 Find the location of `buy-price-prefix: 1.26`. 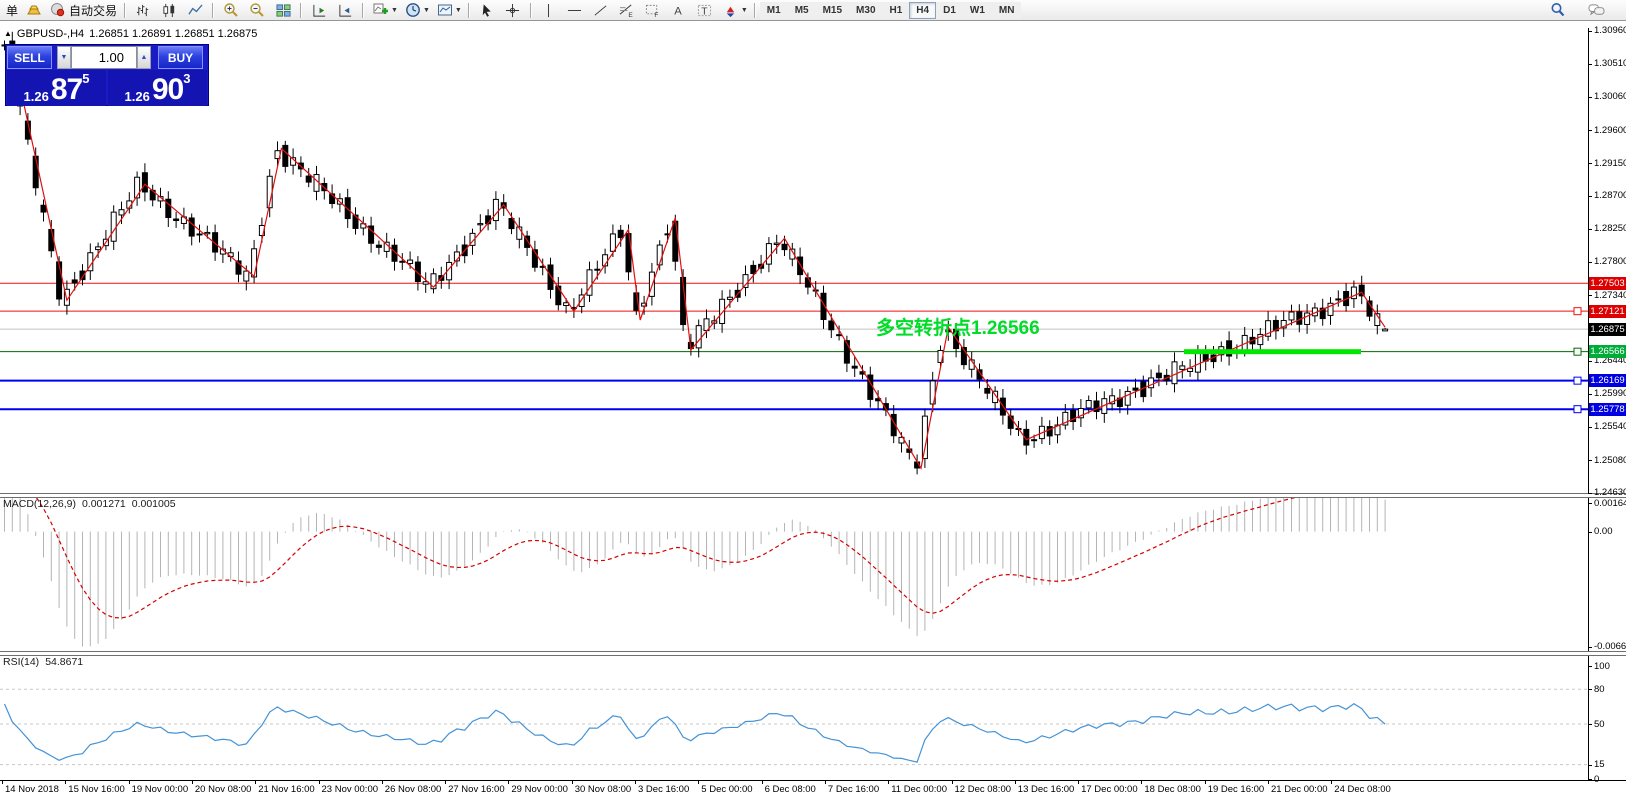

buy-price-prefix: 1.26 is located at coordinates (137, 96).